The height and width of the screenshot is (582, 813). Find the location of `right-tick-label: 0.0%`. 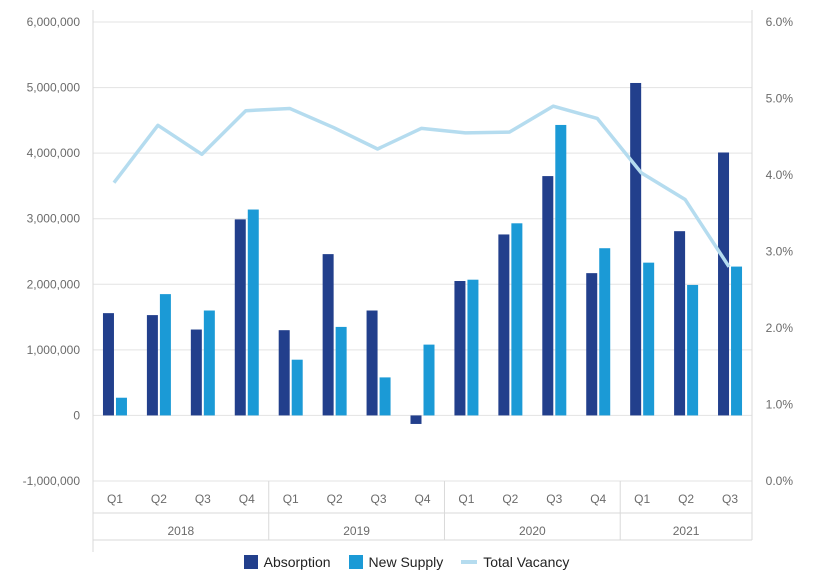

right-tick-label: 0.0% is located at coordinates (780, 481).